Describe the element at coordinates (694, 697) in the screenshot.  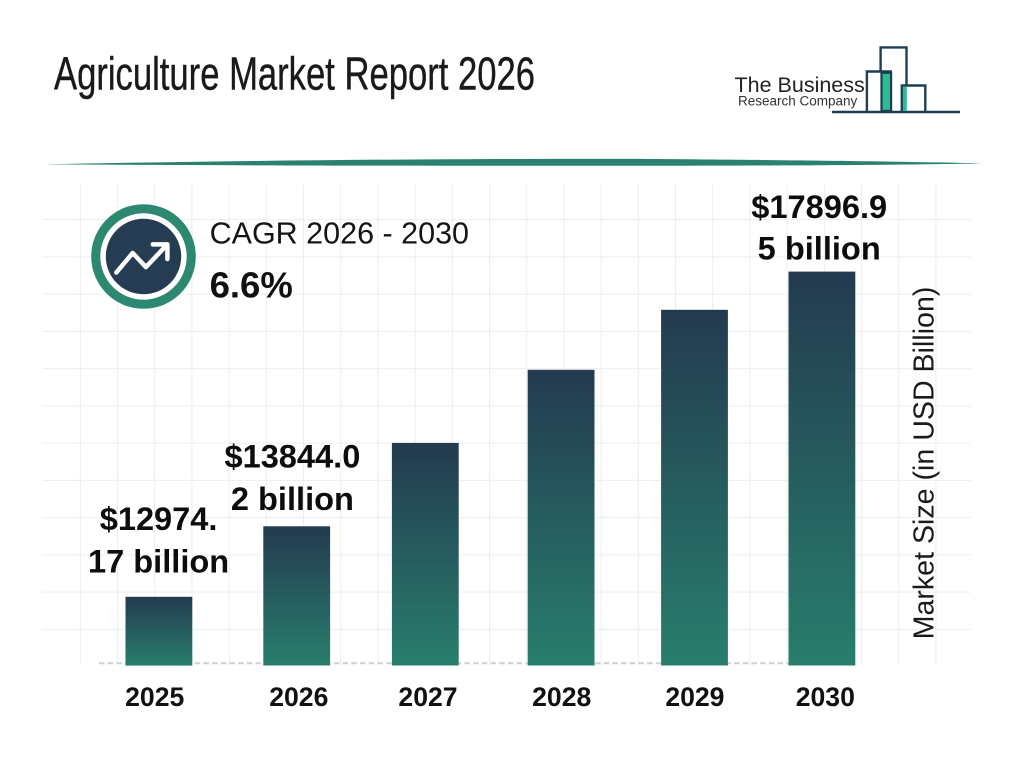
I see `svg-text: 2029` at that location.